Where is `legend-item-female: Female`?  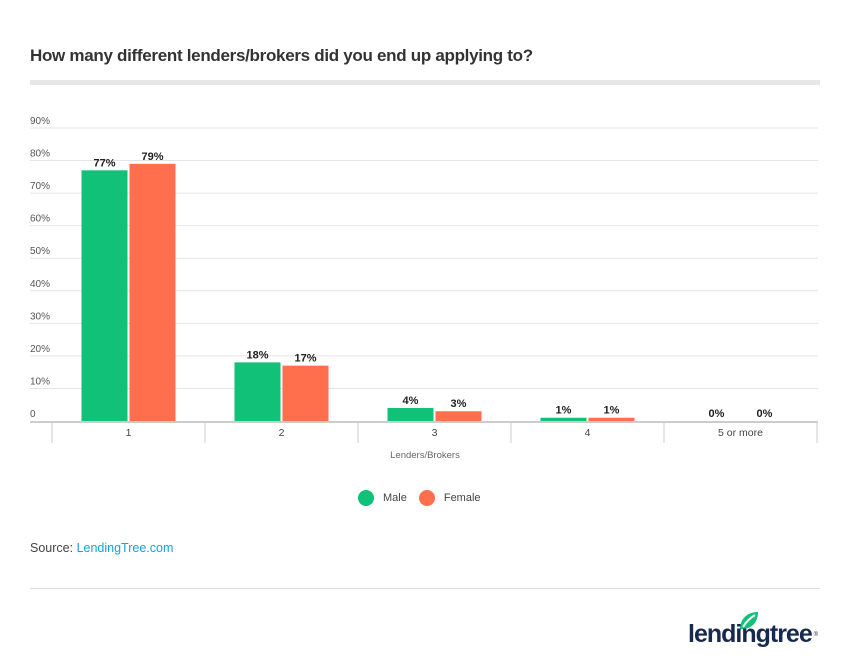
legend-item-female: Female is located at coordinates (449, 498).